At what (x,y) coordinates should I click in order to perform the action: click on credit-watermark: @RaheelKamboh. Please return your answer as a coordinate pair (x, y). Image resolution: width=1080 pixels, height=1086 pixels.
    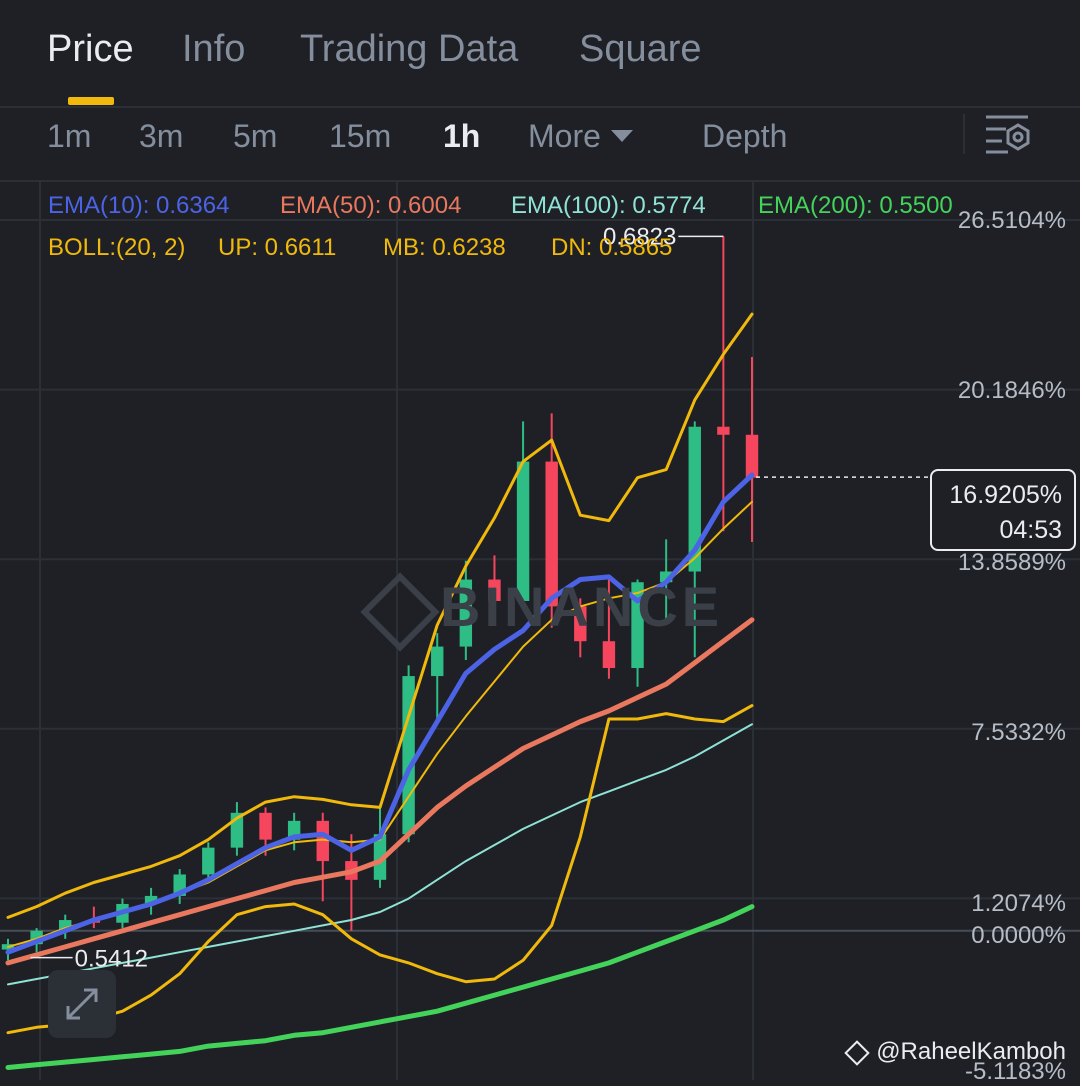
    Looking at the image, I should click on (955, 1052).